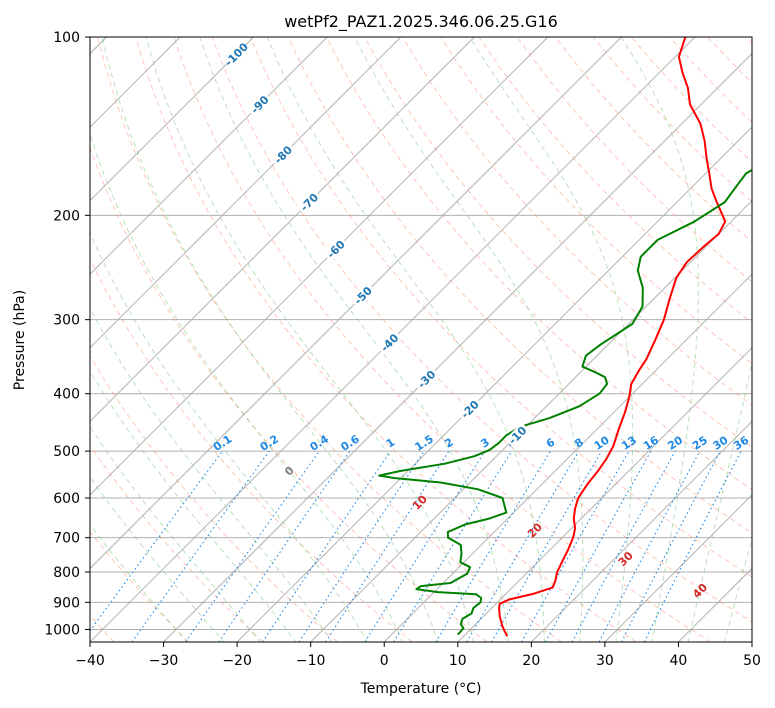 The width and height of the screenshot is (775, 708). What do you see at coordinates (752, 661) in the screenshot?
I see `x-tick-label: 50` at bounding box center [752, 661].